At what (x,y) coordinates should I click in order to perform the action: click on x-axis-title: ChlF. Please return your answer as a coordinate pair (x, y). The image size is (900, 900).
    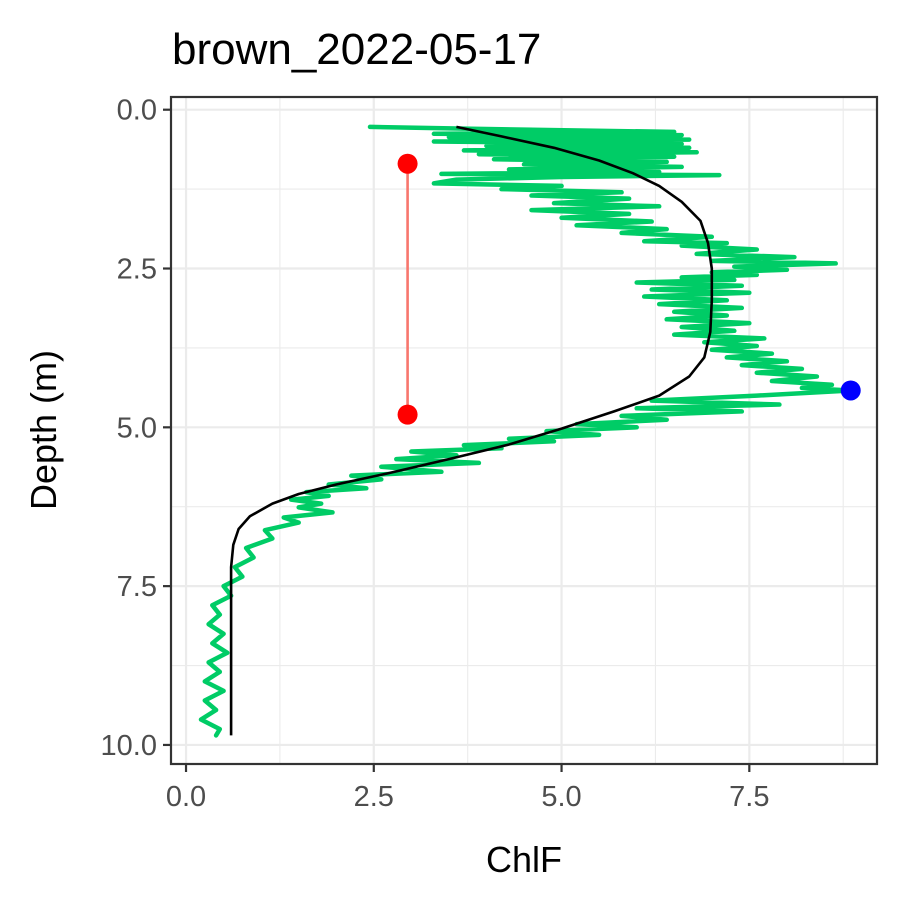
    Looking at the image, I should click on (524, 859).